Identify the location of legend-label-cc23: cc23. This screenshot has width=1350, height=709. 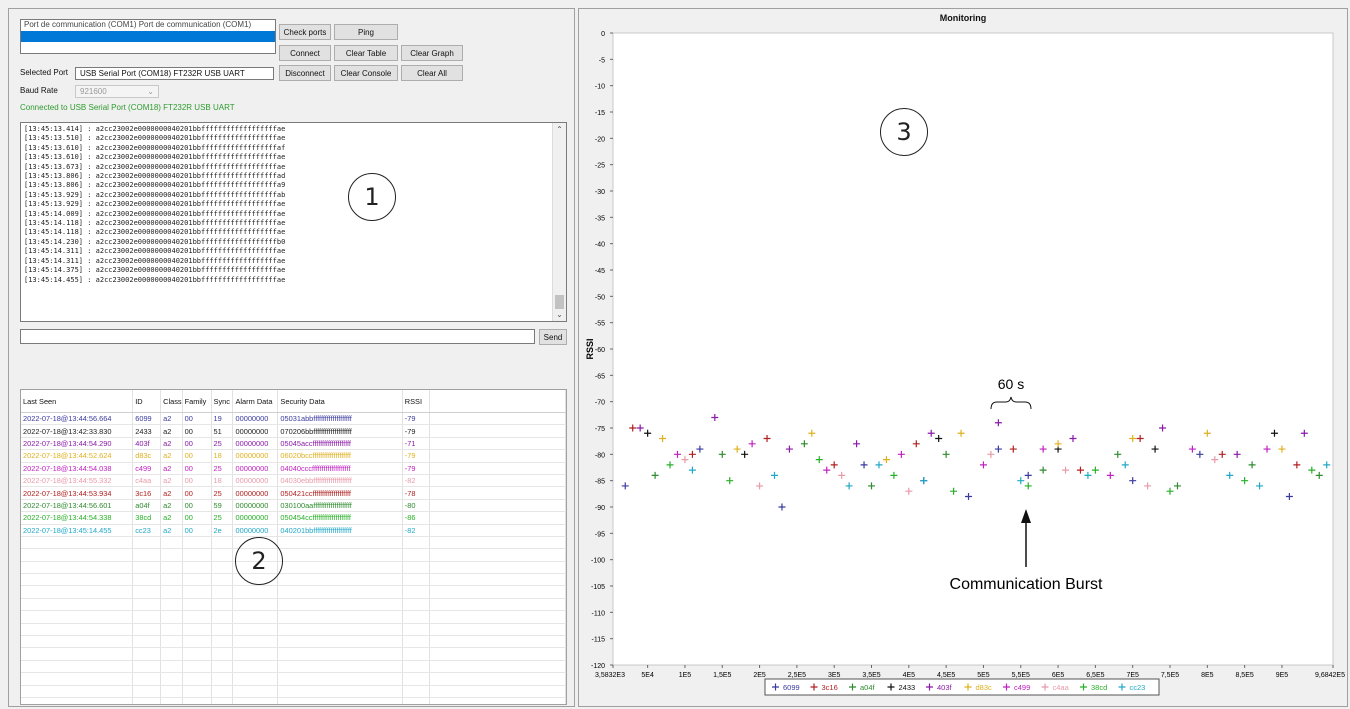
(1138, 687).